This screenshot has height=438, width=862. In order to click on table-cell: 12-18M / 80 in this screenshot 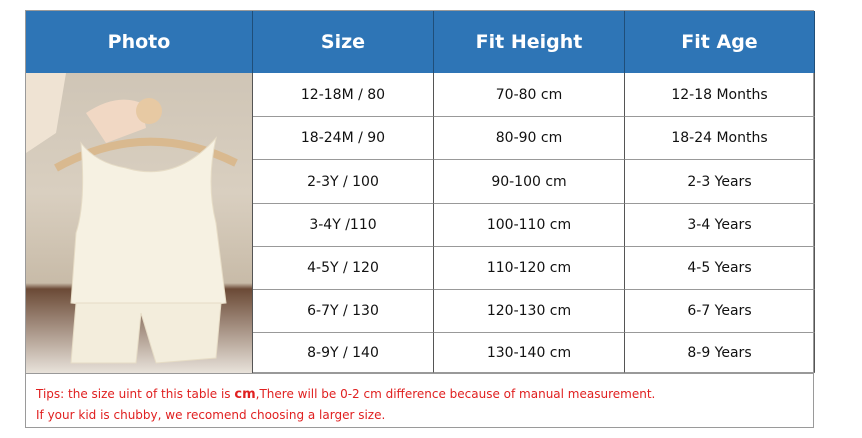, I will do `click(343, 95)`.